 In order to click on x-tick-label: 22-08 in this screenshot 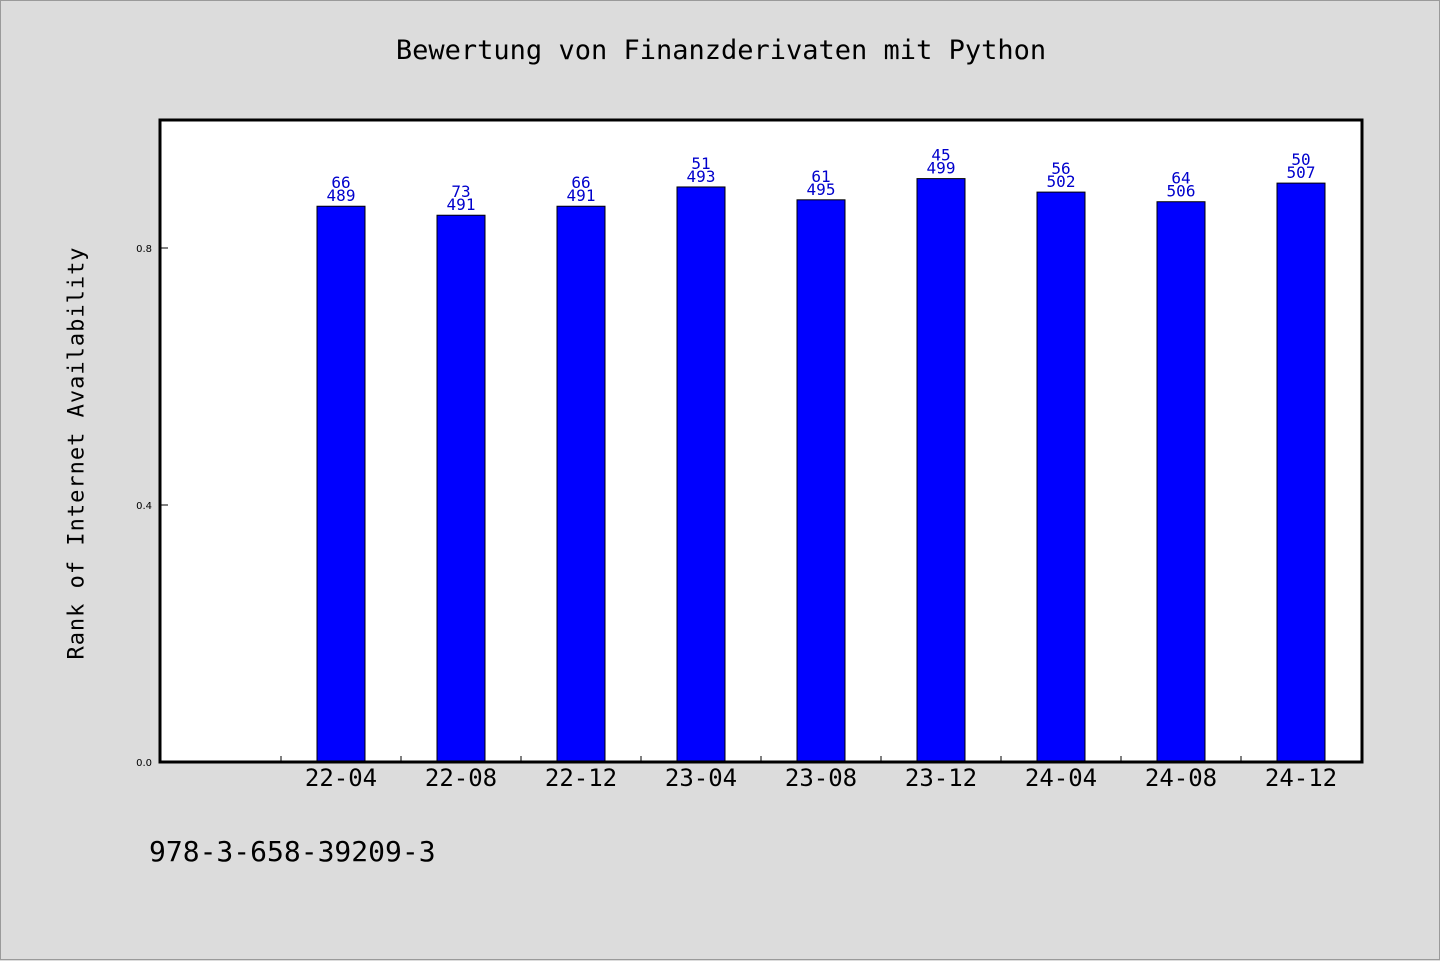, I will do `click(461, 778)`.